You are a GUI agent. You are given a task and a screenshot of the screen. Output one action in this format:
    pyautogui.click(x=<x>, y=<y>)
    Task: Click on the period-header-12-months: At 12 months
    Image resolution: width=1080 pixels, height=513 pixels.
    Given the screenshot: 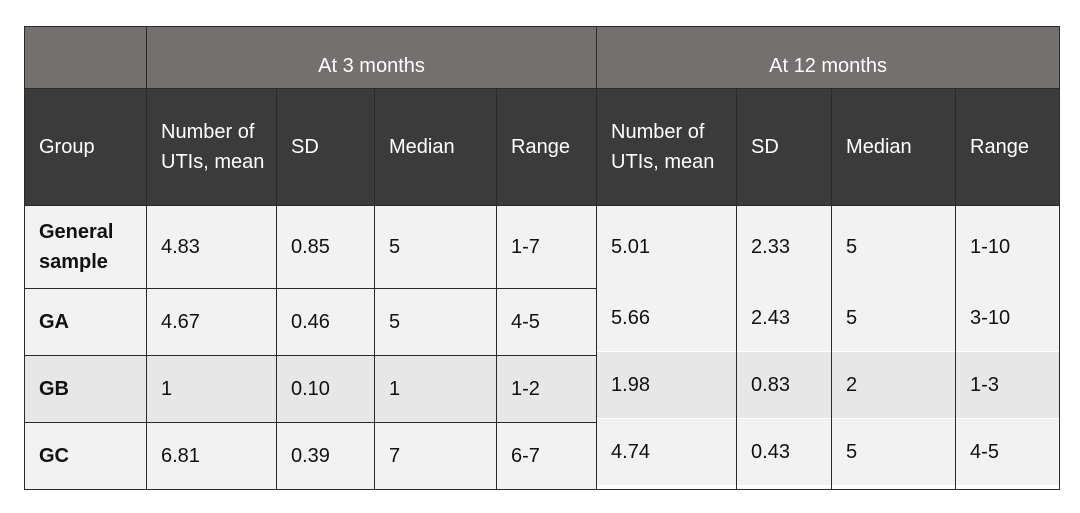 What is the action you would take?
    pyautogui.click(x=828, y=57)
    